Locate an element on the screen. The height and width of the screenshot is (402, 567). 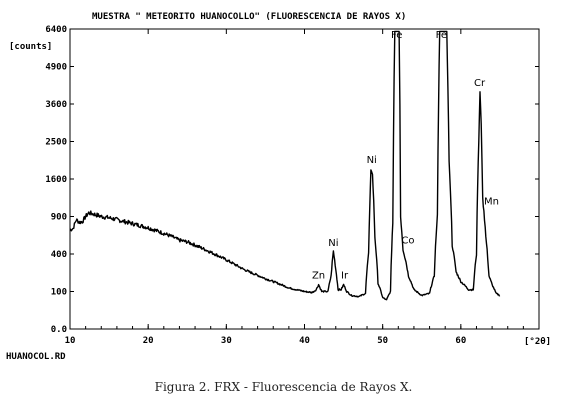
peak-label-co: Co is located at coordinates (407, 240).